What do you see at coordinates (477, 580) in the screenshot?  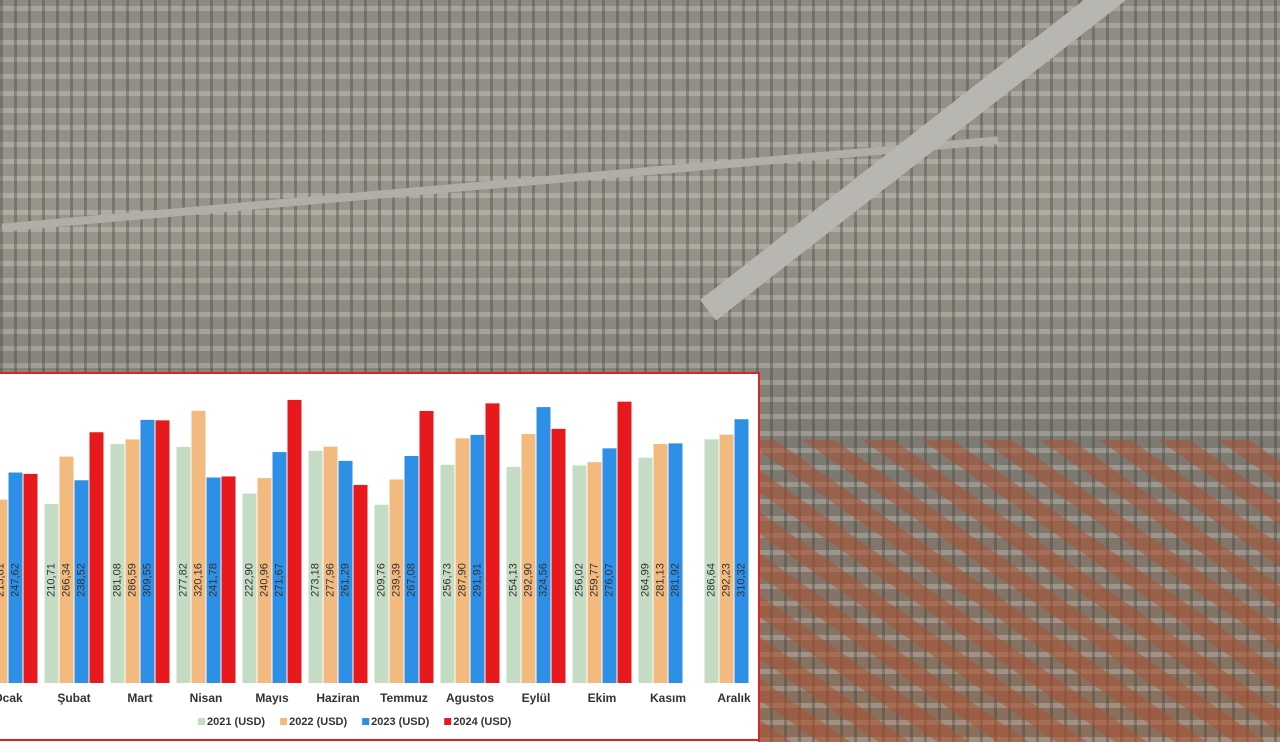 I see `value-label: 291,91` at bounding box center [477, 580].